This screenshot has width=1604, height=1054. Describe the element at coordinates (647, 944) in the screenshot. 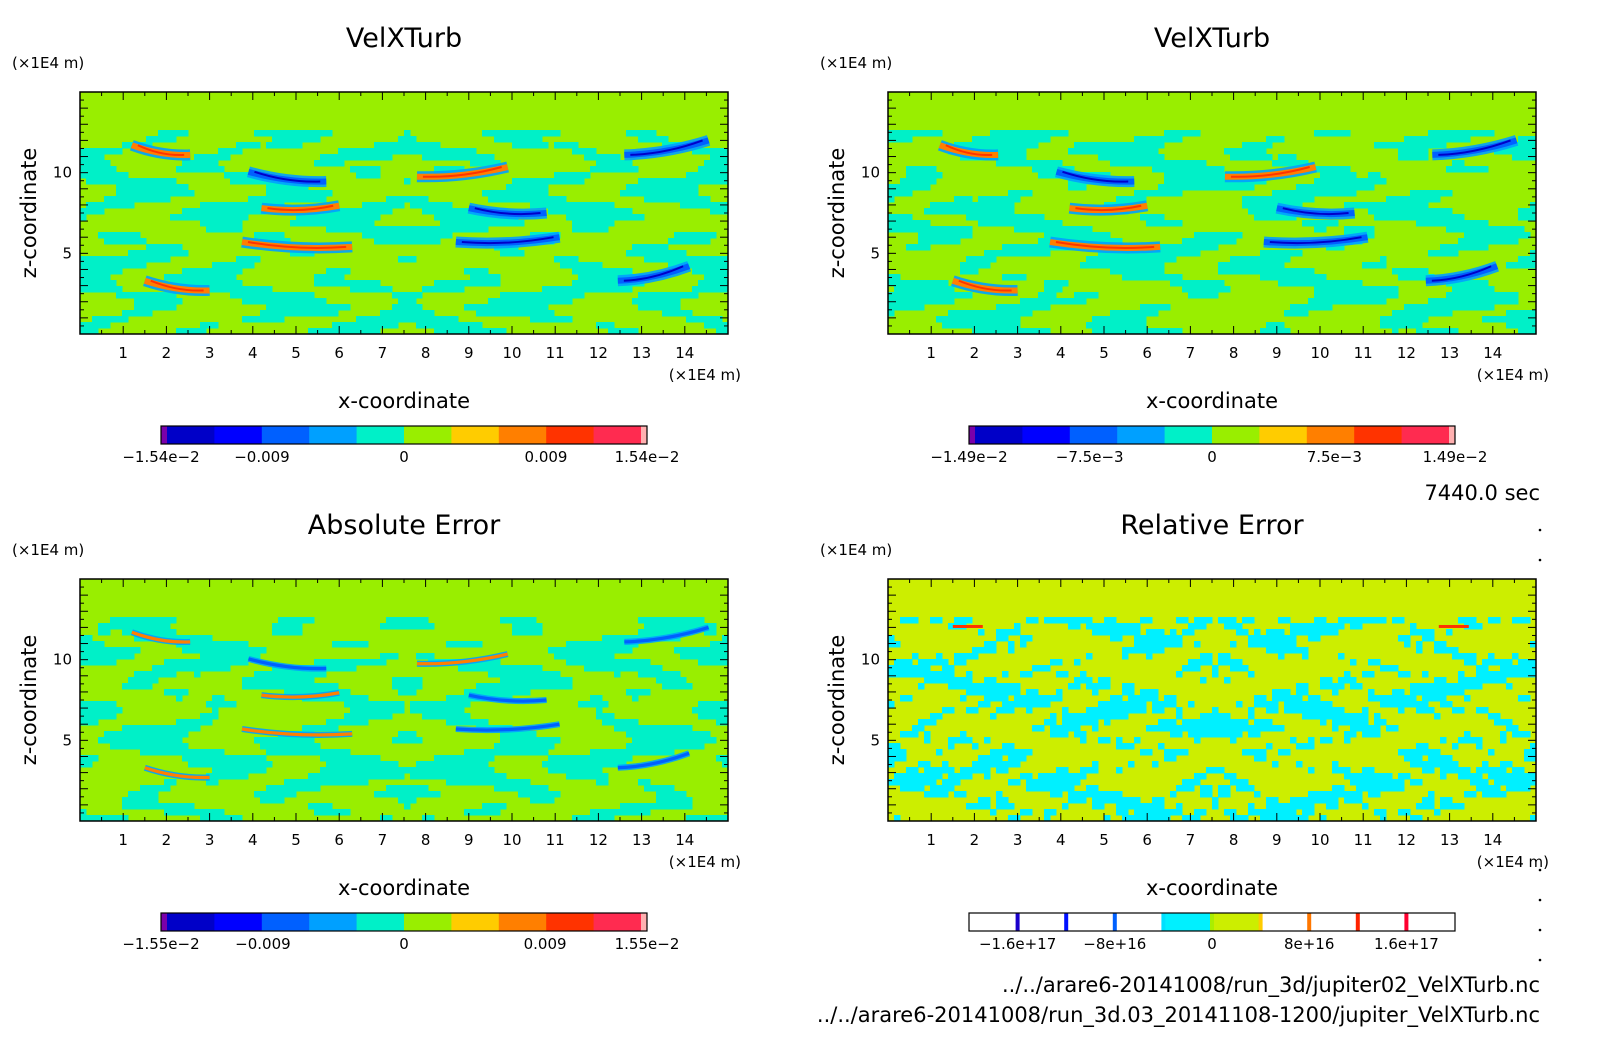

I see `colorbar-tick-label: 1.55e−2` at that location.